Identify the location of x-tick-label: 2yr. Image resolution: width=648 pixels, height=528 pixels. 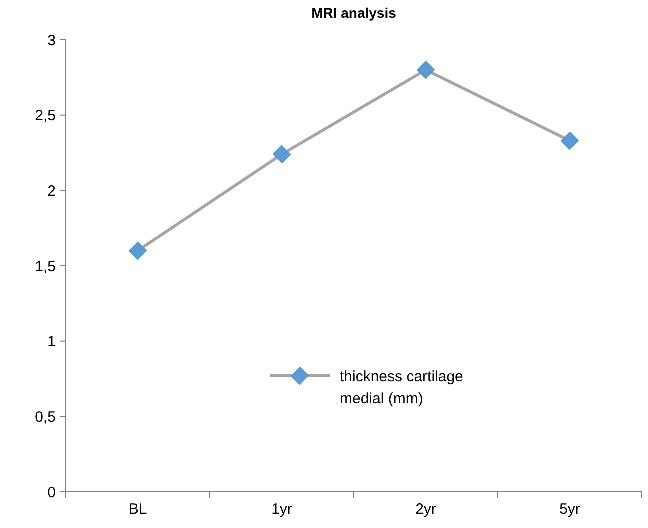
(426, 509).